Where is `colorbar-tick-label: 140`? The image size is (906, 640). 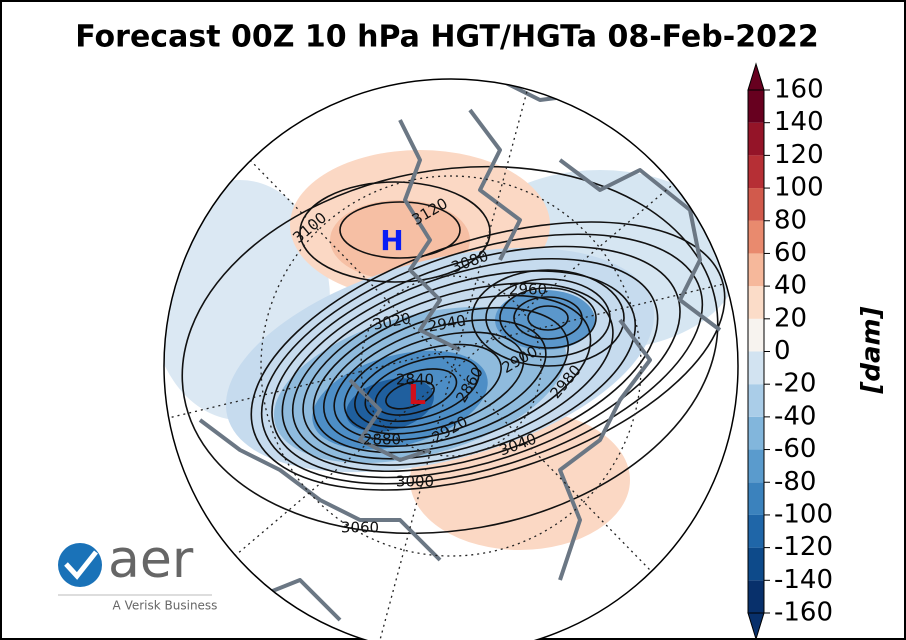
colorbar-tick-label: 140 is located at coordinates (799, 122).